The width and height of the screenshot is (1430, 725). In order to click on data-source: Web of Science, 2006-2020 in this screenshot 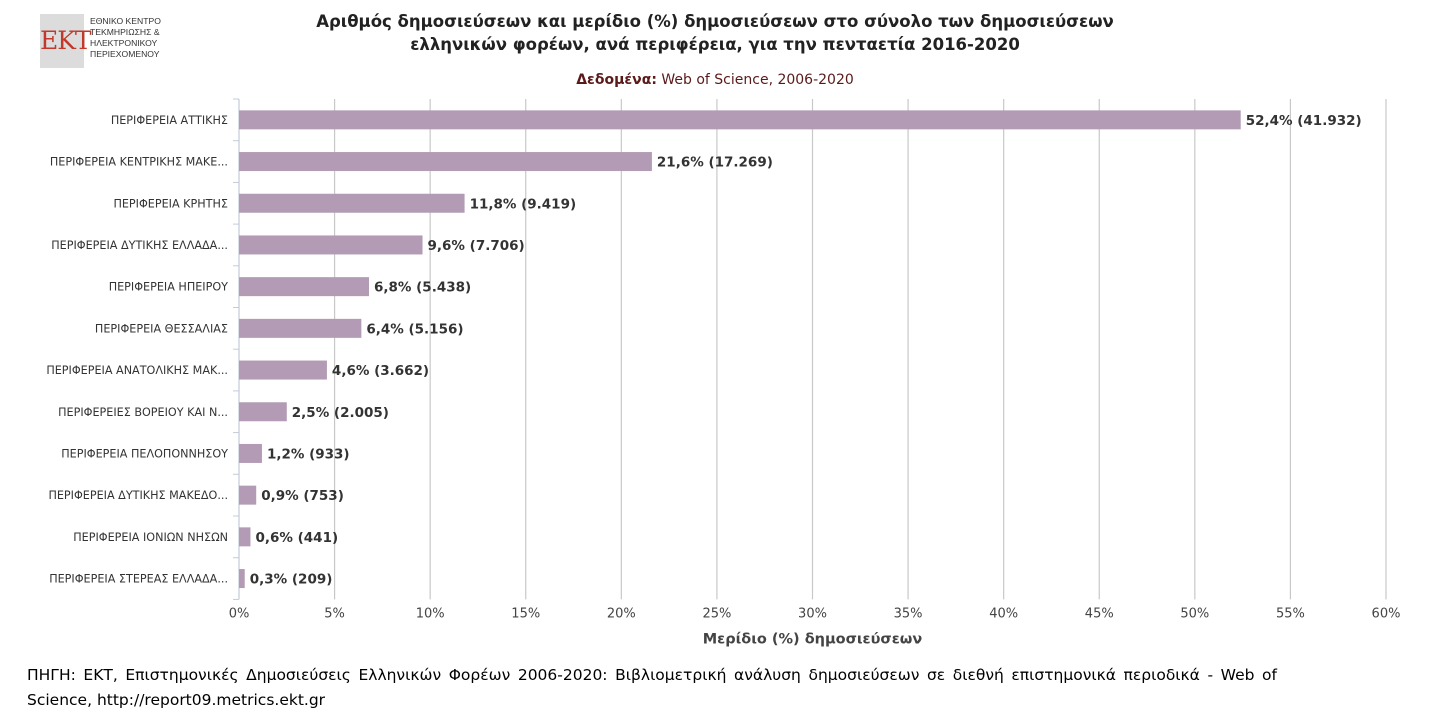, I will do `click(757, 80)`.